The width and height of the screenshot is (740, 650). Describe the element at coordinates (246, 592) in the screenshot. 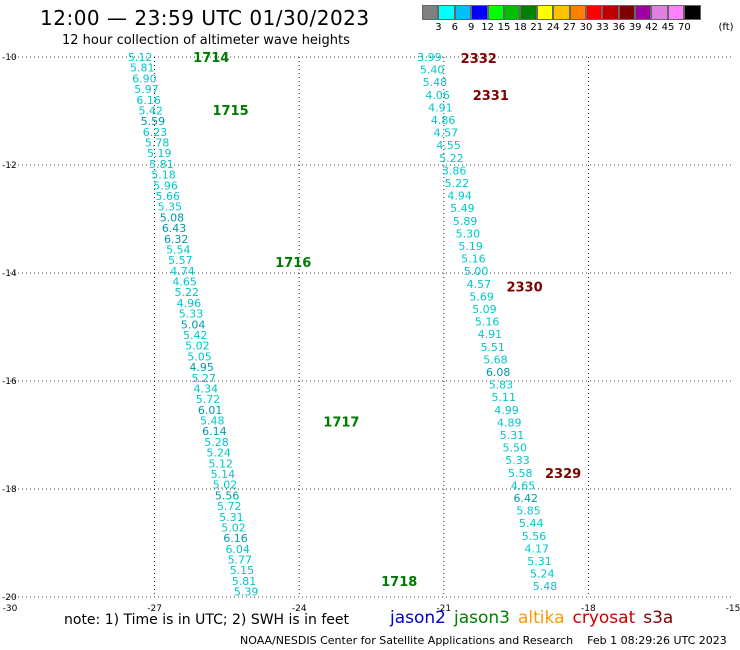

I see `wave-height-value: 5.39` at that location.